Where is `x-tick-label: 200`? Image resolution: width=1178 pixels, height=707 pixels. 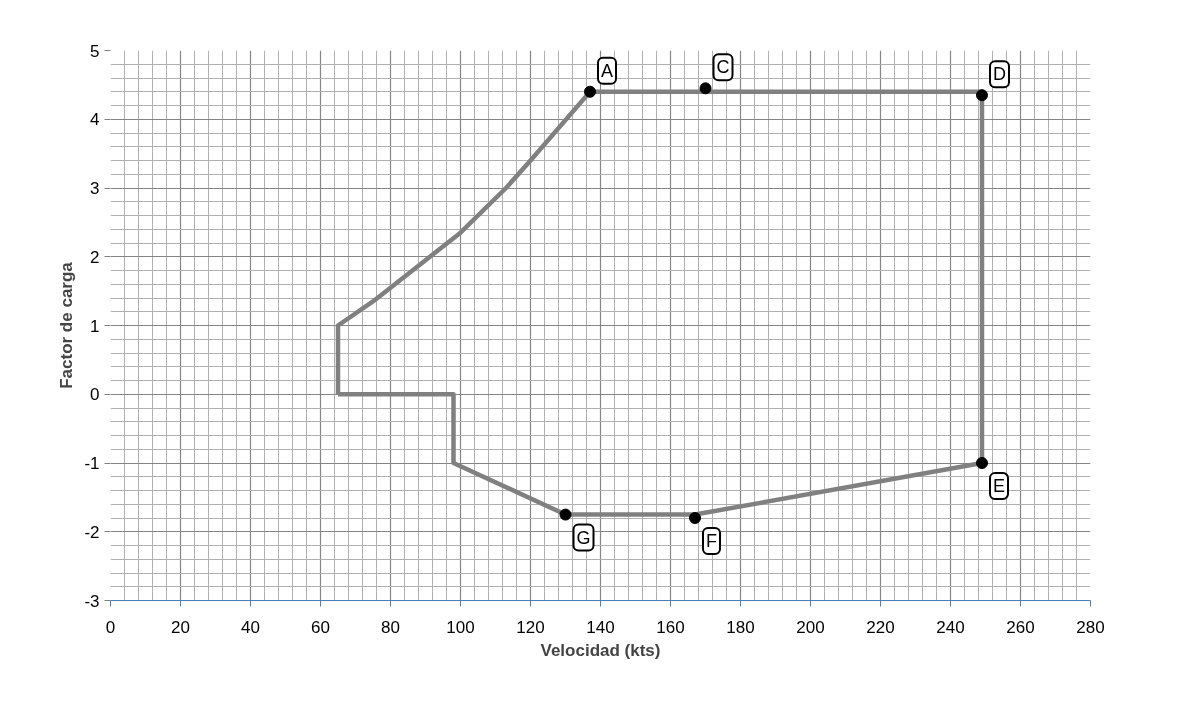 x-tick-label: 200 is located at coordinates (810, 627).